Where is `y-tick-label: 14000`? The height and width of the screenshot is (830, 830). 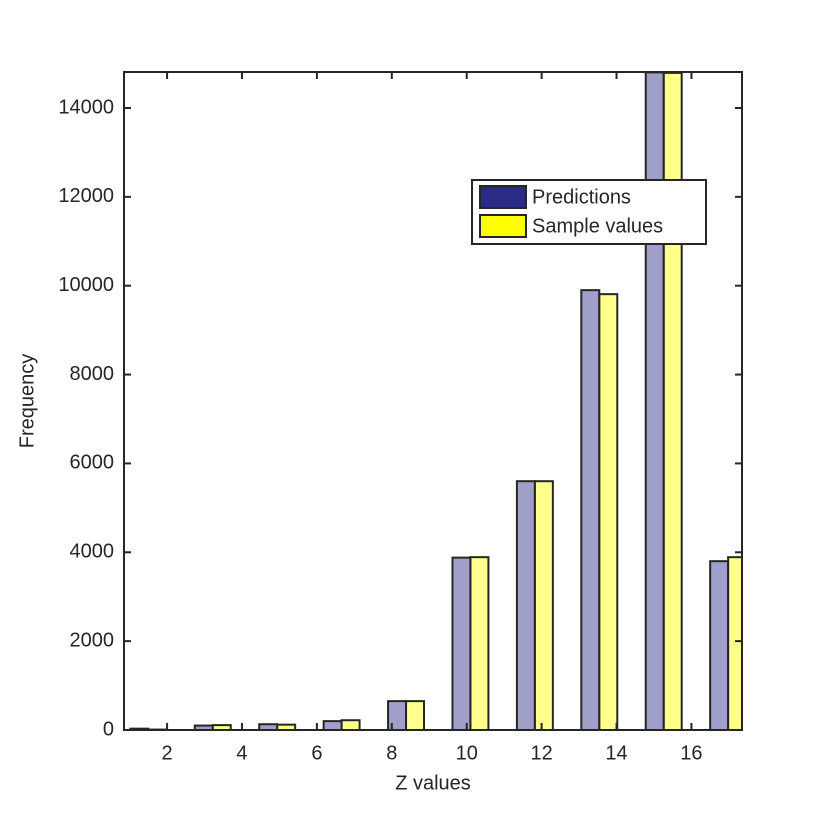
y-tick-label: 14000 is located at coordinates (86, 107).